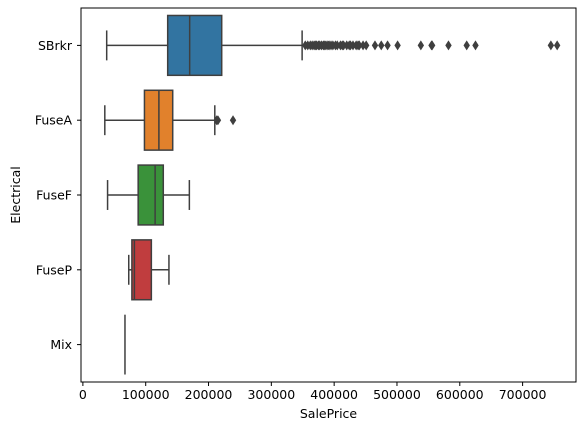 The height and width of the screenshot is (432, 586). I want to click on y-tick-label: FuseP, so click(54, 269).